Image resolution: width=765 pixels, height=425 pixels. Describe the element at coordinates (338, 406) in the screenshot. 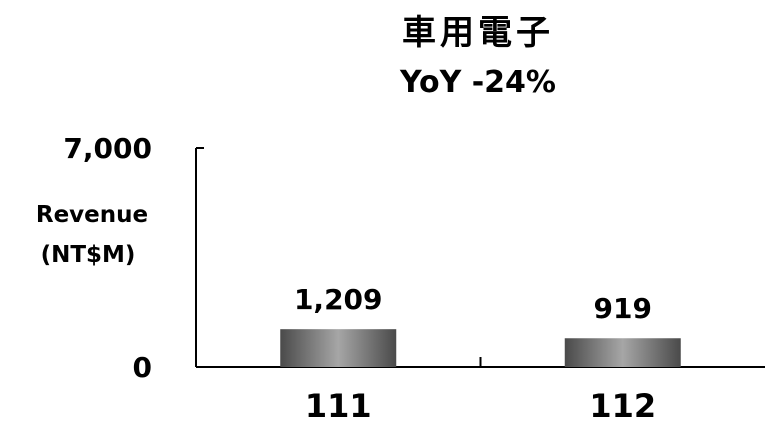

I see `x-category-label-111: 111` at that location.